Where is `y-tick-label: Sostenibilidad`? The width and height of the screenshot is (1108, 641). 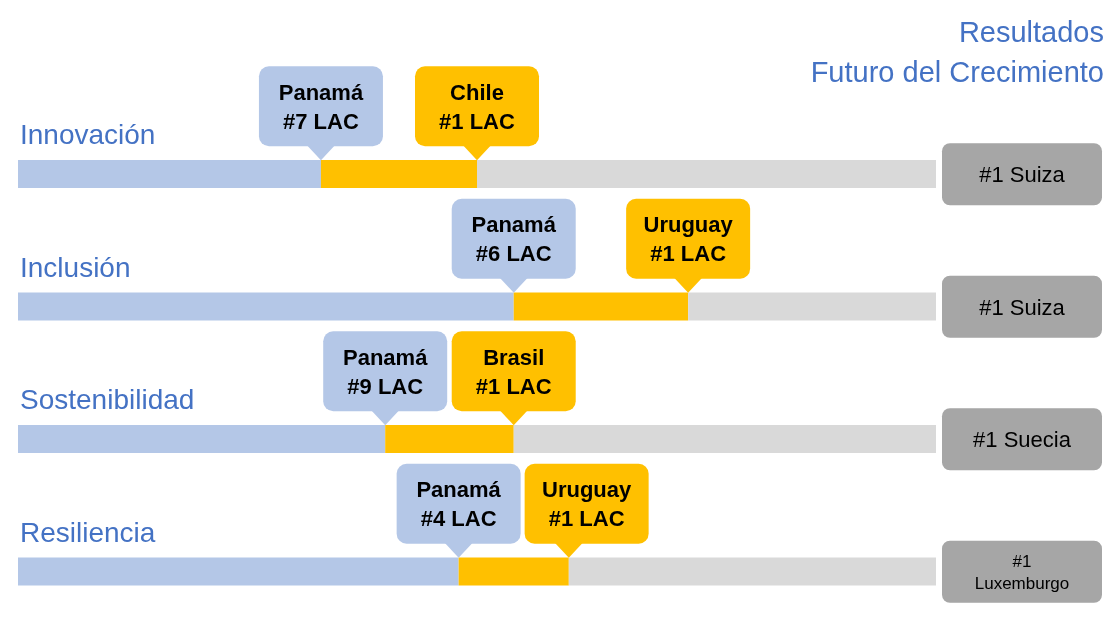
y-tick-label: Sostenibilidad is located at coordinates (107, 400).